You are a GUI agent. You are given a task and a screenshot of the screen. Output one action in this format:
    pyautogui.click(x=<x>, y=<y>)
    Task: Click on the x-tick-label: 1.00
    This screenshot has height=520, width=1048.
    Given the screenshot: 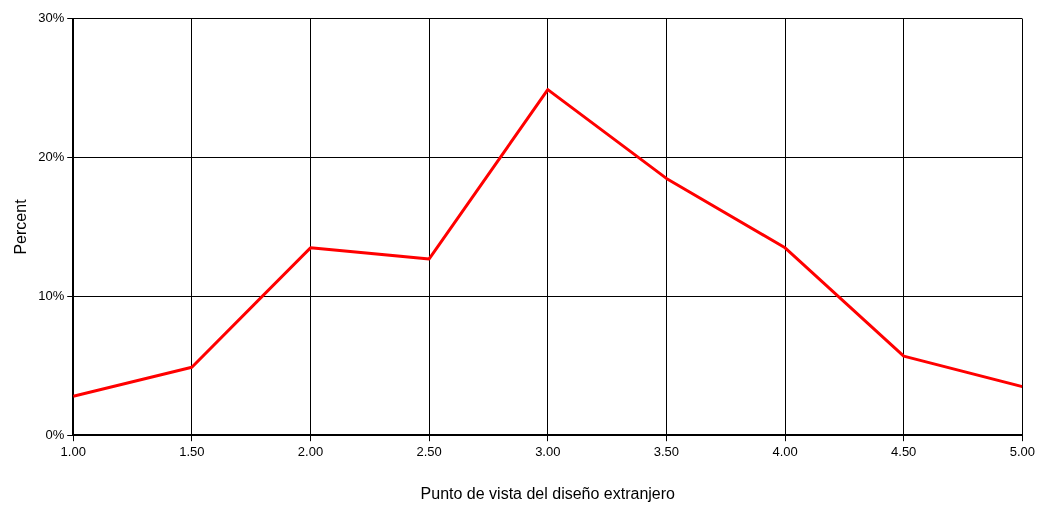 What is the action you would take?
    pyautogui.click(x=73, y=451)
    